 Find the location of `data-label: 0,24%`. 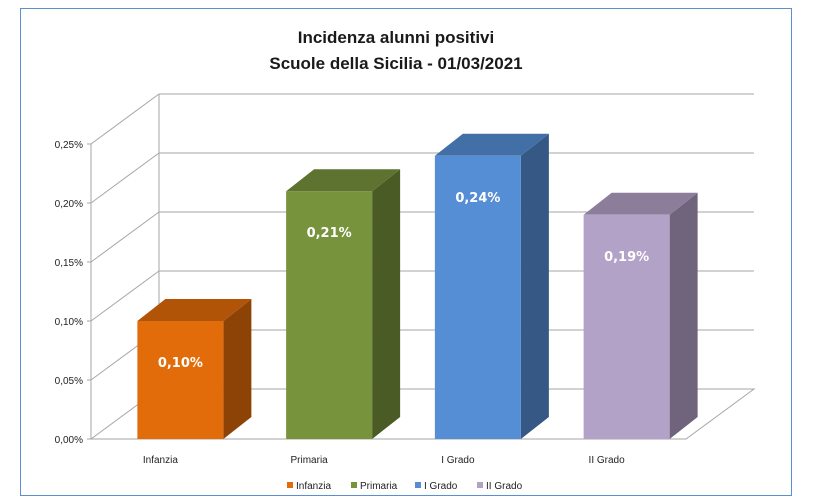

data-label: 0,24% is located at coordinates (477, 198).